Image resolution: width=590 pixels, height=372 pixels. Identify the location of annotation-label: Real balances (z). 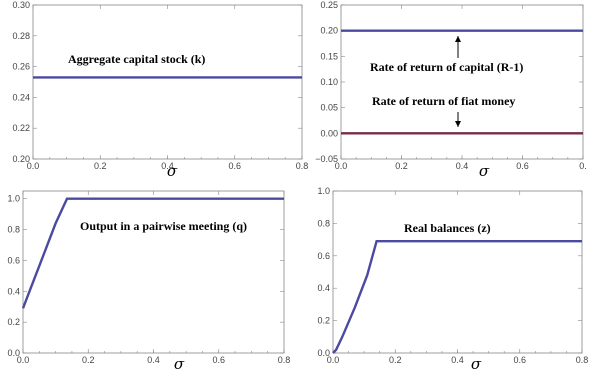
(447, 228).